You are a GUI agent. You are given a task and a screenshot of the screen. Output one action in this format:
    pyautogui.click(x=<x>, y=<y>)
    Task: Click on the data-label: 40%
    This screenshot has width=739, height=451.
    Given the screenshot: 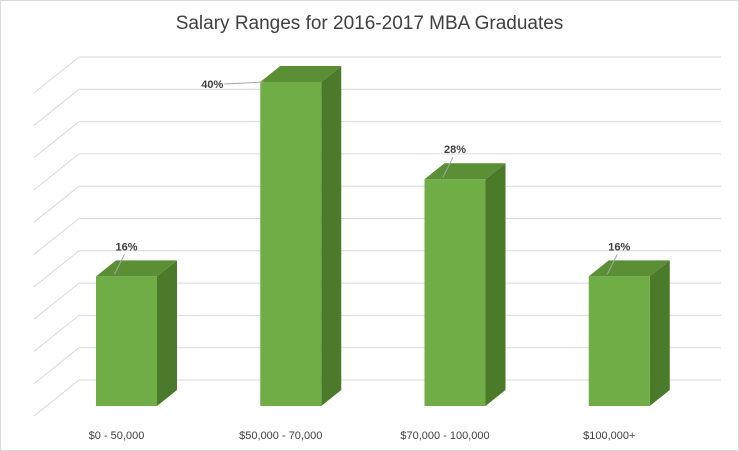 What is the action you would take?
    pyautogui.click(x=212, y=85)
    